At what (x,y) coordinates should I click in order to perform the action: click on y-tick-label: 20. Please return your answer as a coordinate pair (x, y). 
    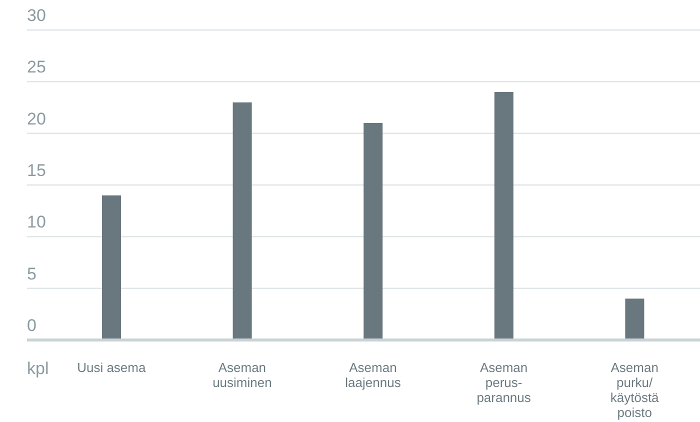
    Looking at the image, I should click on (36, 118).